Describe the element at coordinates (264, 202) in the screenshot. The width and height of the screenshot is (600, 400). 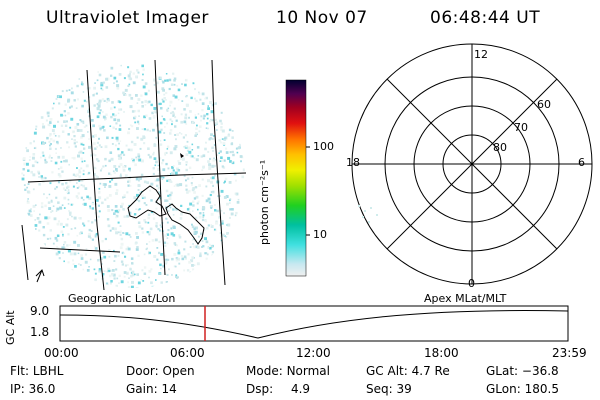
I see `colorbar-unit-label: photon cm⁻²s⁻¹` at that location.